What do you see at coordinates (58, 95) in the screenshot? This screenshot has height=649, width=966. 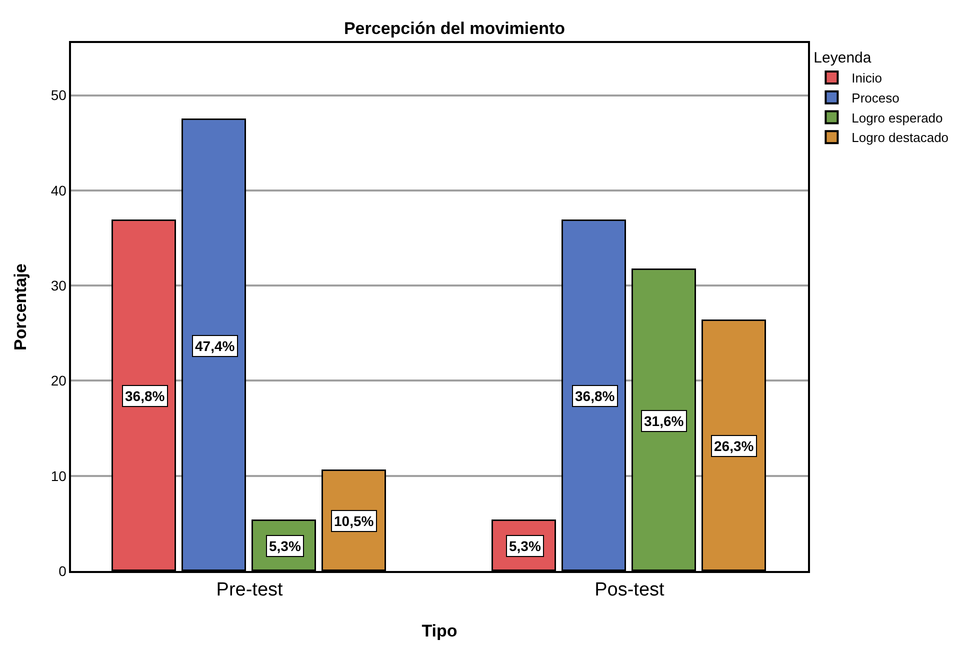 I see `y-tick-label: 50` at bounding box center [58, 95].